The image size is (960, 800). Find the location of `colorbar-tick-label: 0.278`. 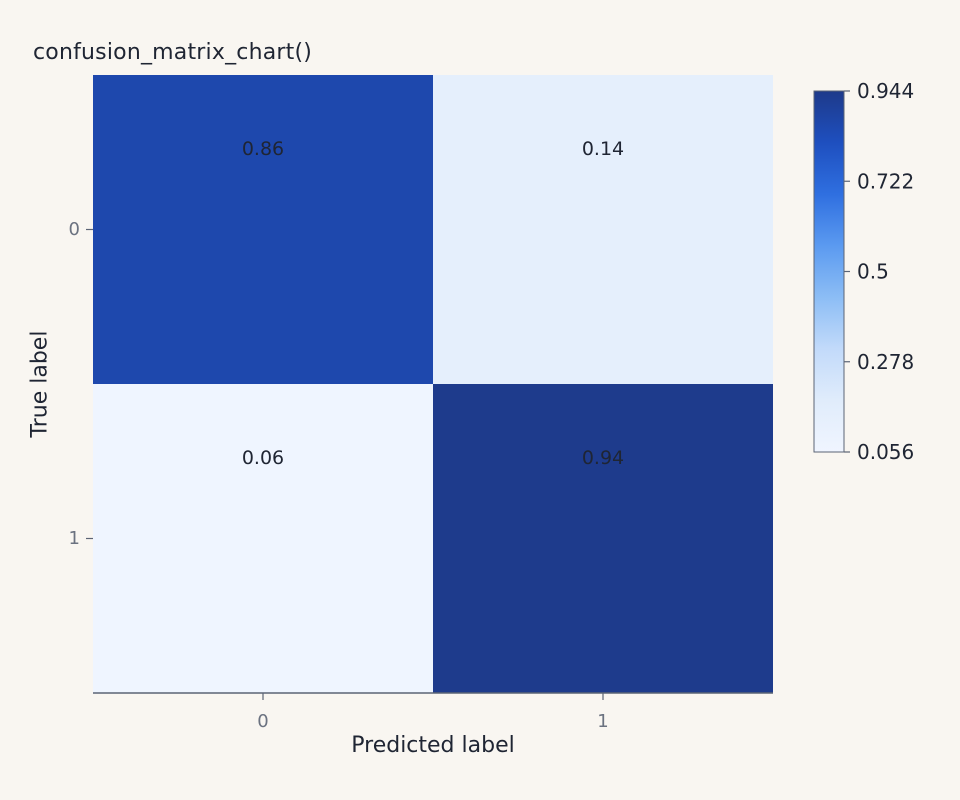

colorbar-tick-label: 0.278 is located at coordinates (885, 362).